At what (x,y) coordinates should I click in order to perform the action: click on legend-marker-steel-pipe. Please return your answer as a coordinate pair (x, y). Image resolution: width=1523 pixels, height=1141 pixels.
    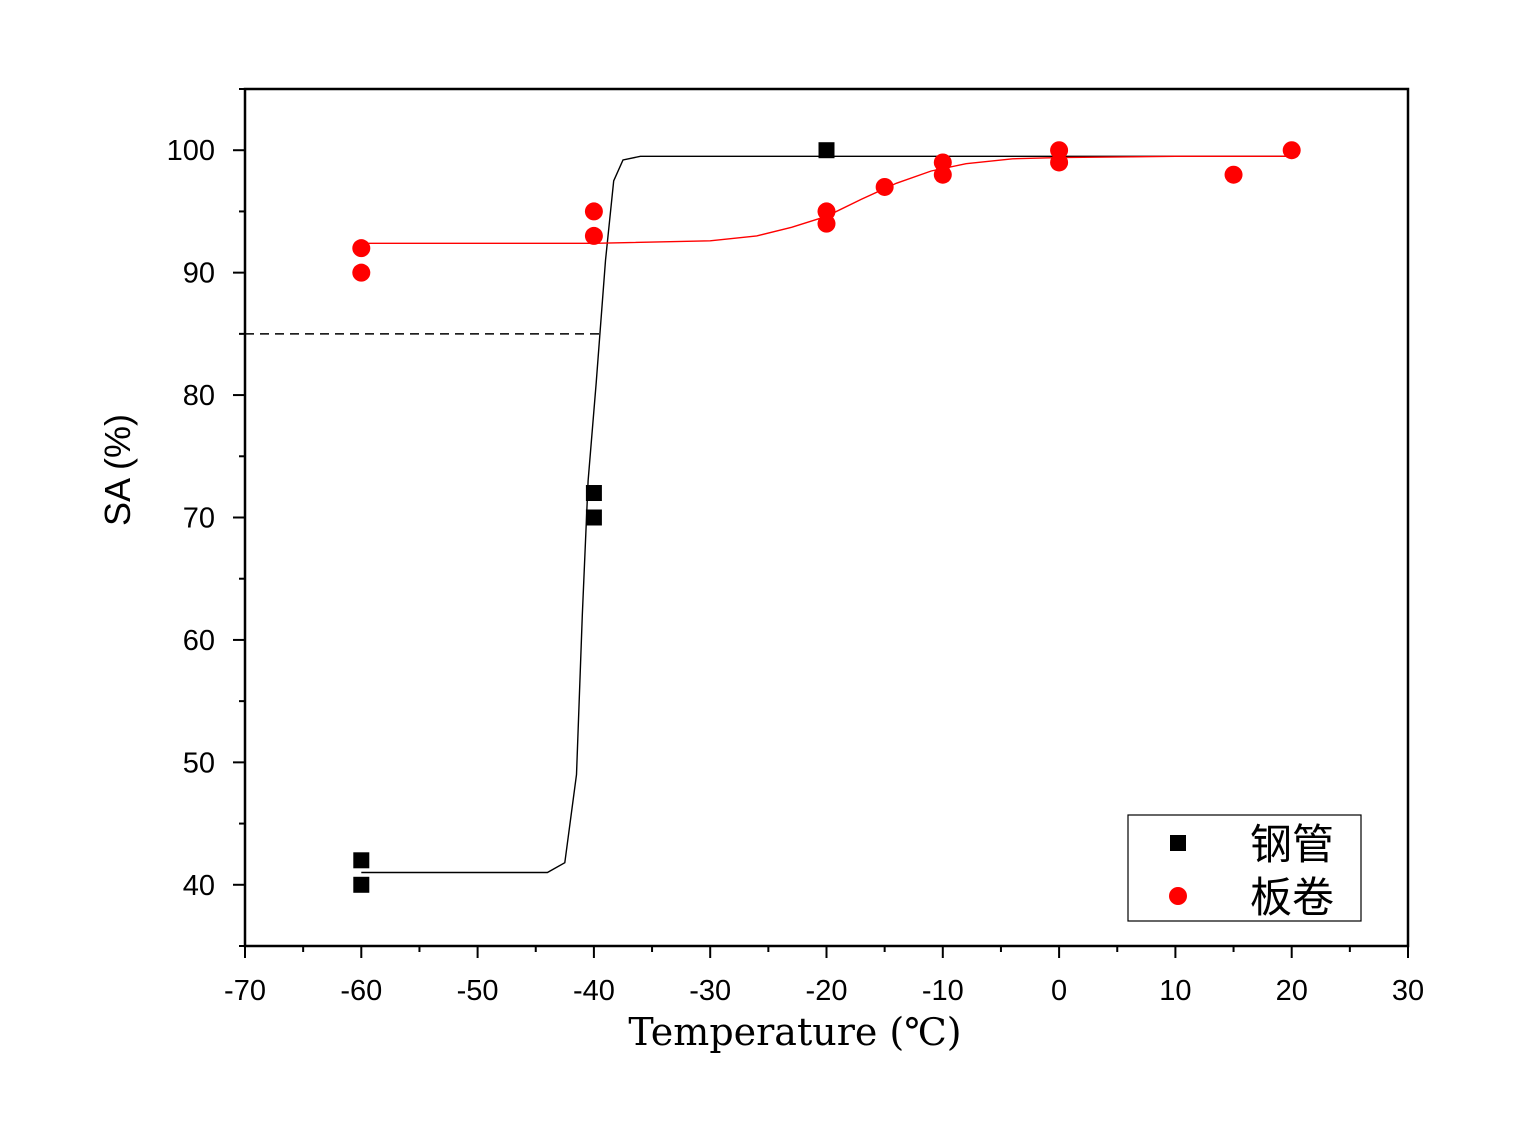
    Looking at the image, I should click on (1178, 843).